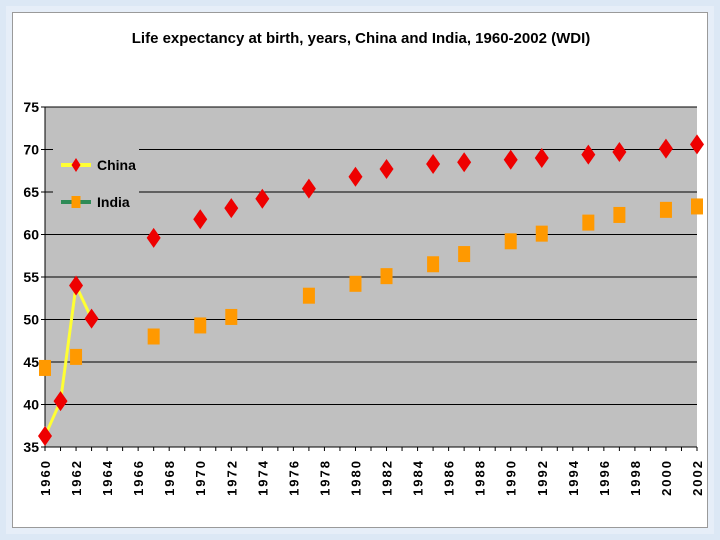 This screenshot has height=540, width=720. I want to click on x-tick-label: 1982, so click(387, 477).